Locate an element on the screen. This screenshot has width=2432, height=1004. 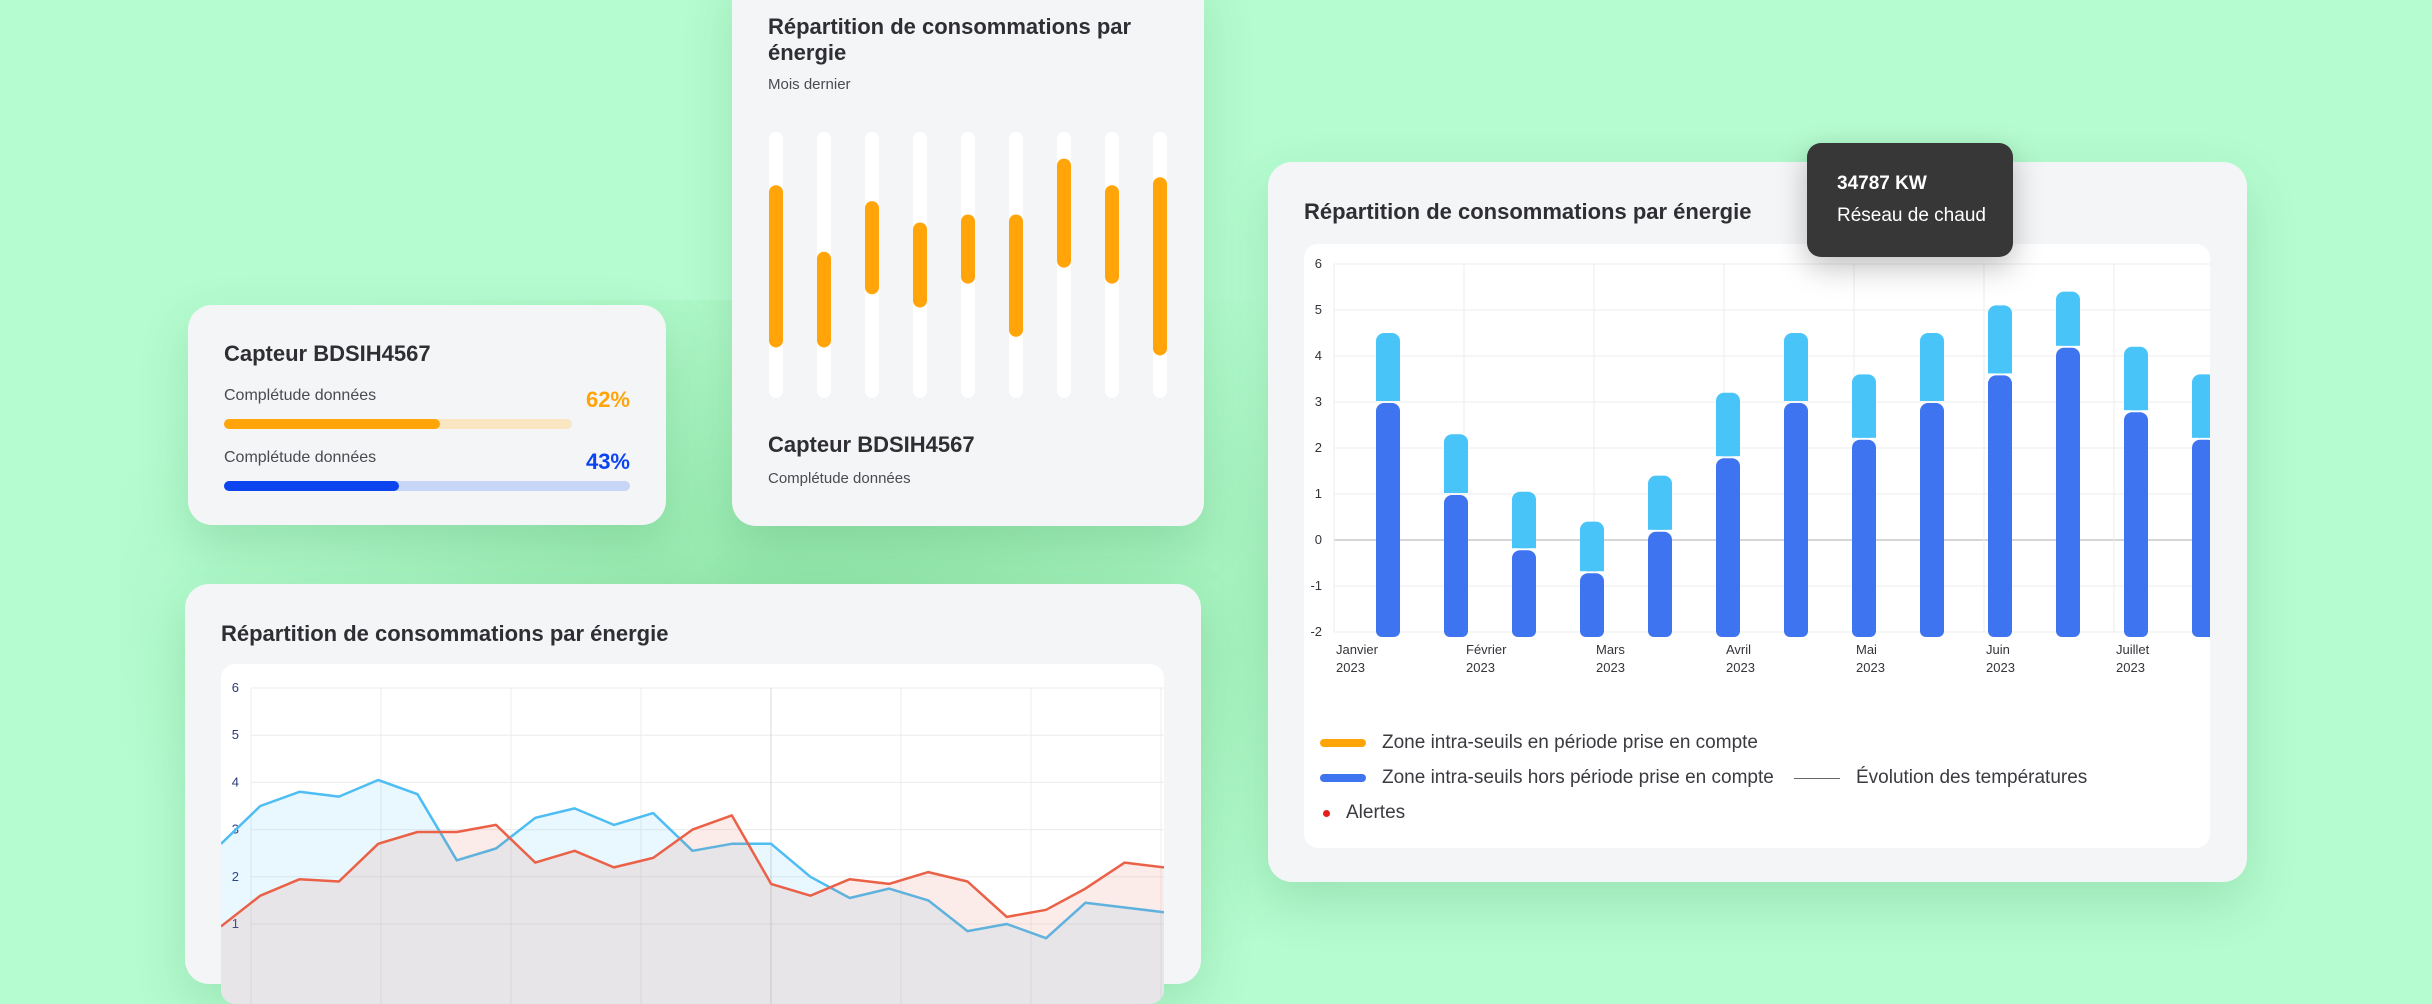
x-tick-month: Mars is located at coordinates (1610, 649).